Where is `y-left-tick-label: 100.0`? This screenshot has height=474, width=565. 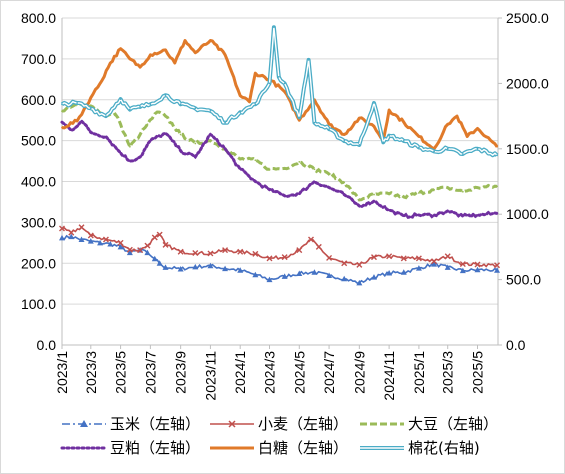 y-left-tick-label: 100.0 is located at coordinates (38, 304).